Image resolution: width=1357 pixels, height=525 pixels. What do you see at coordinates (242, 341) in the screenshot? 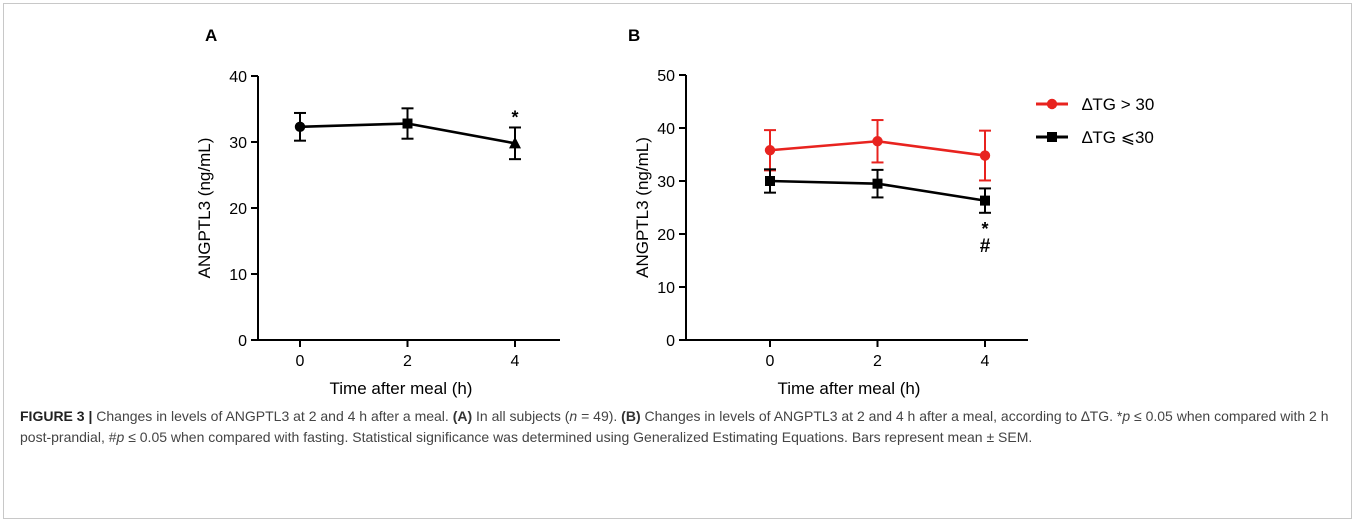
I see `panel-a-y-tick-label: 0` at bounding box center [242, 341].